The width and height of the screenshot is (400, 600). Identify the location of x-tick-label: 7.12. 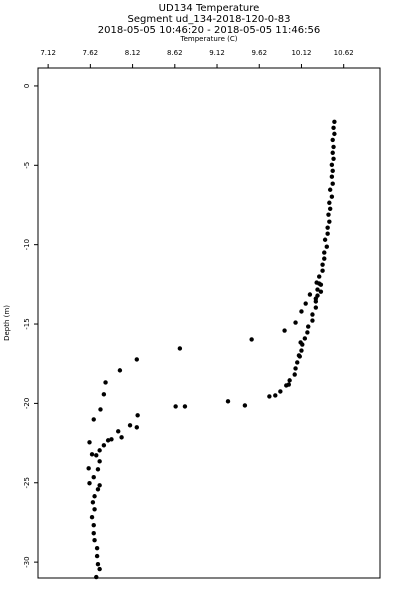
(48, 53).